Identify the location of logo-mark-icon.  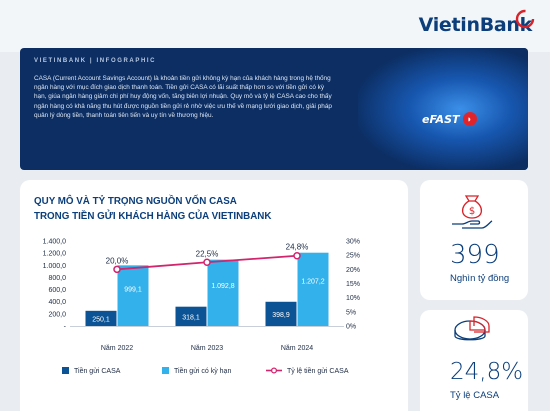
(525, 19).